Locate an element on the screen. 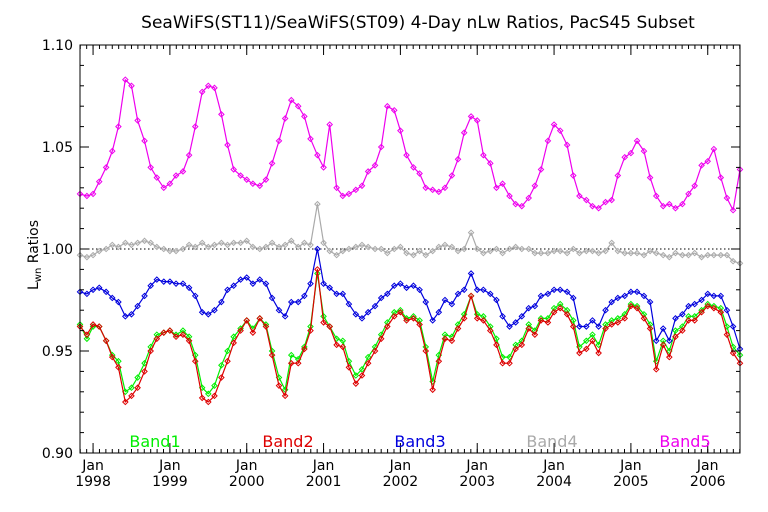 The image size is (768, 512). y-axis-label-rest: Ratios is located at coordinates (34, 244).